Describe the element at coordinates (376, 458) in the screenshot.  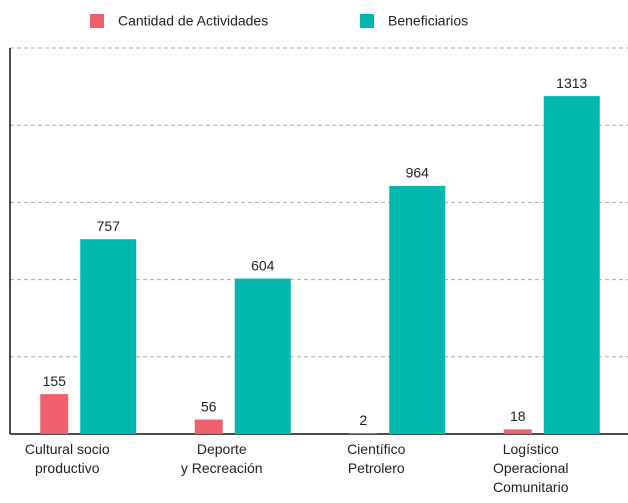
I see `x-tick-label: Científico Petrolero` at that location.